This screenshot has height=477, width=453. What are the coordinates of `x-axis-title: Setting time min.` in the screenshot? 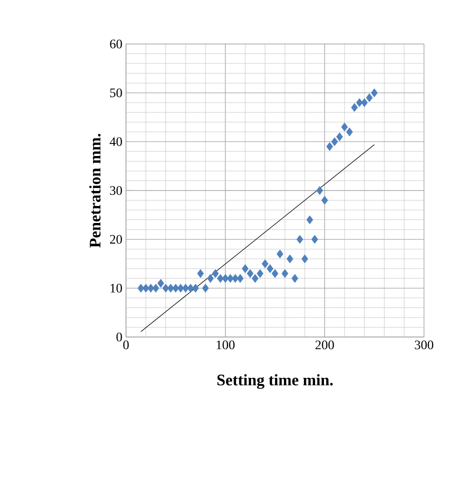 It's located at (275, 381).